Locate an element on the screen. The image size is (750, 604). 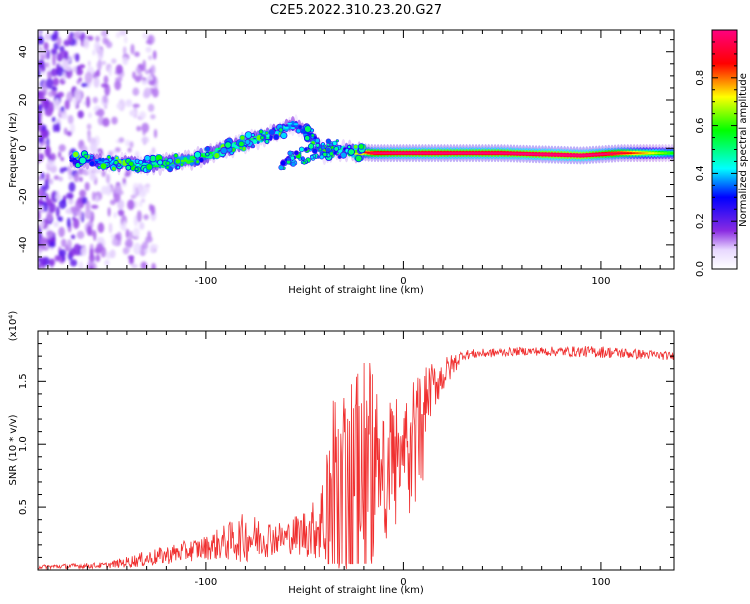
colorbar-tick-label: 0.2 is located at coordinates (700, 221).